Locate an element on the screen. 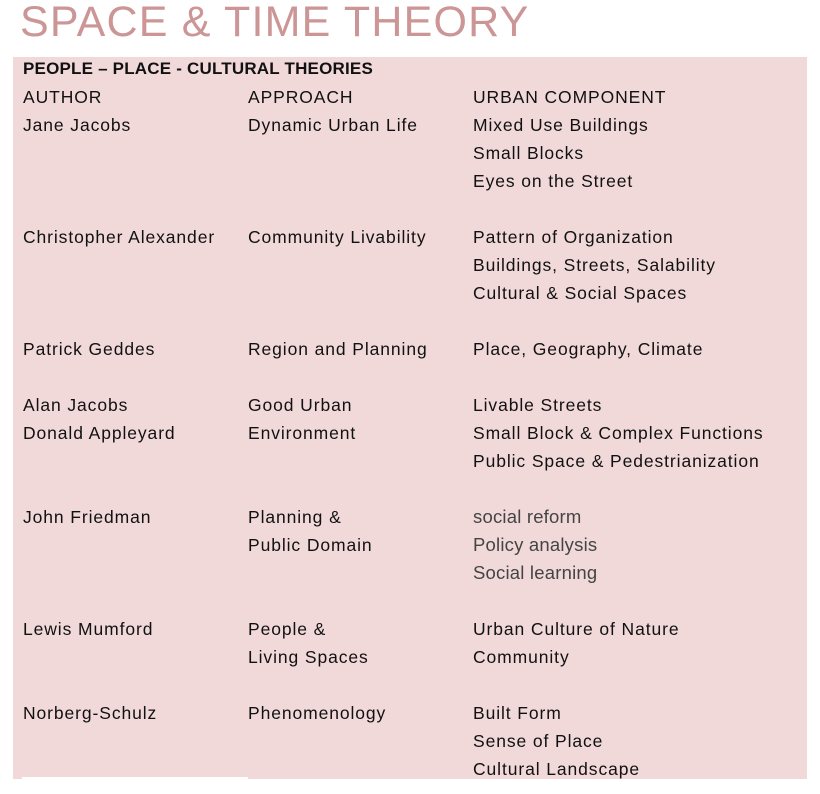  author-line: Christopher Alexander is located at coordinates (119, 237).